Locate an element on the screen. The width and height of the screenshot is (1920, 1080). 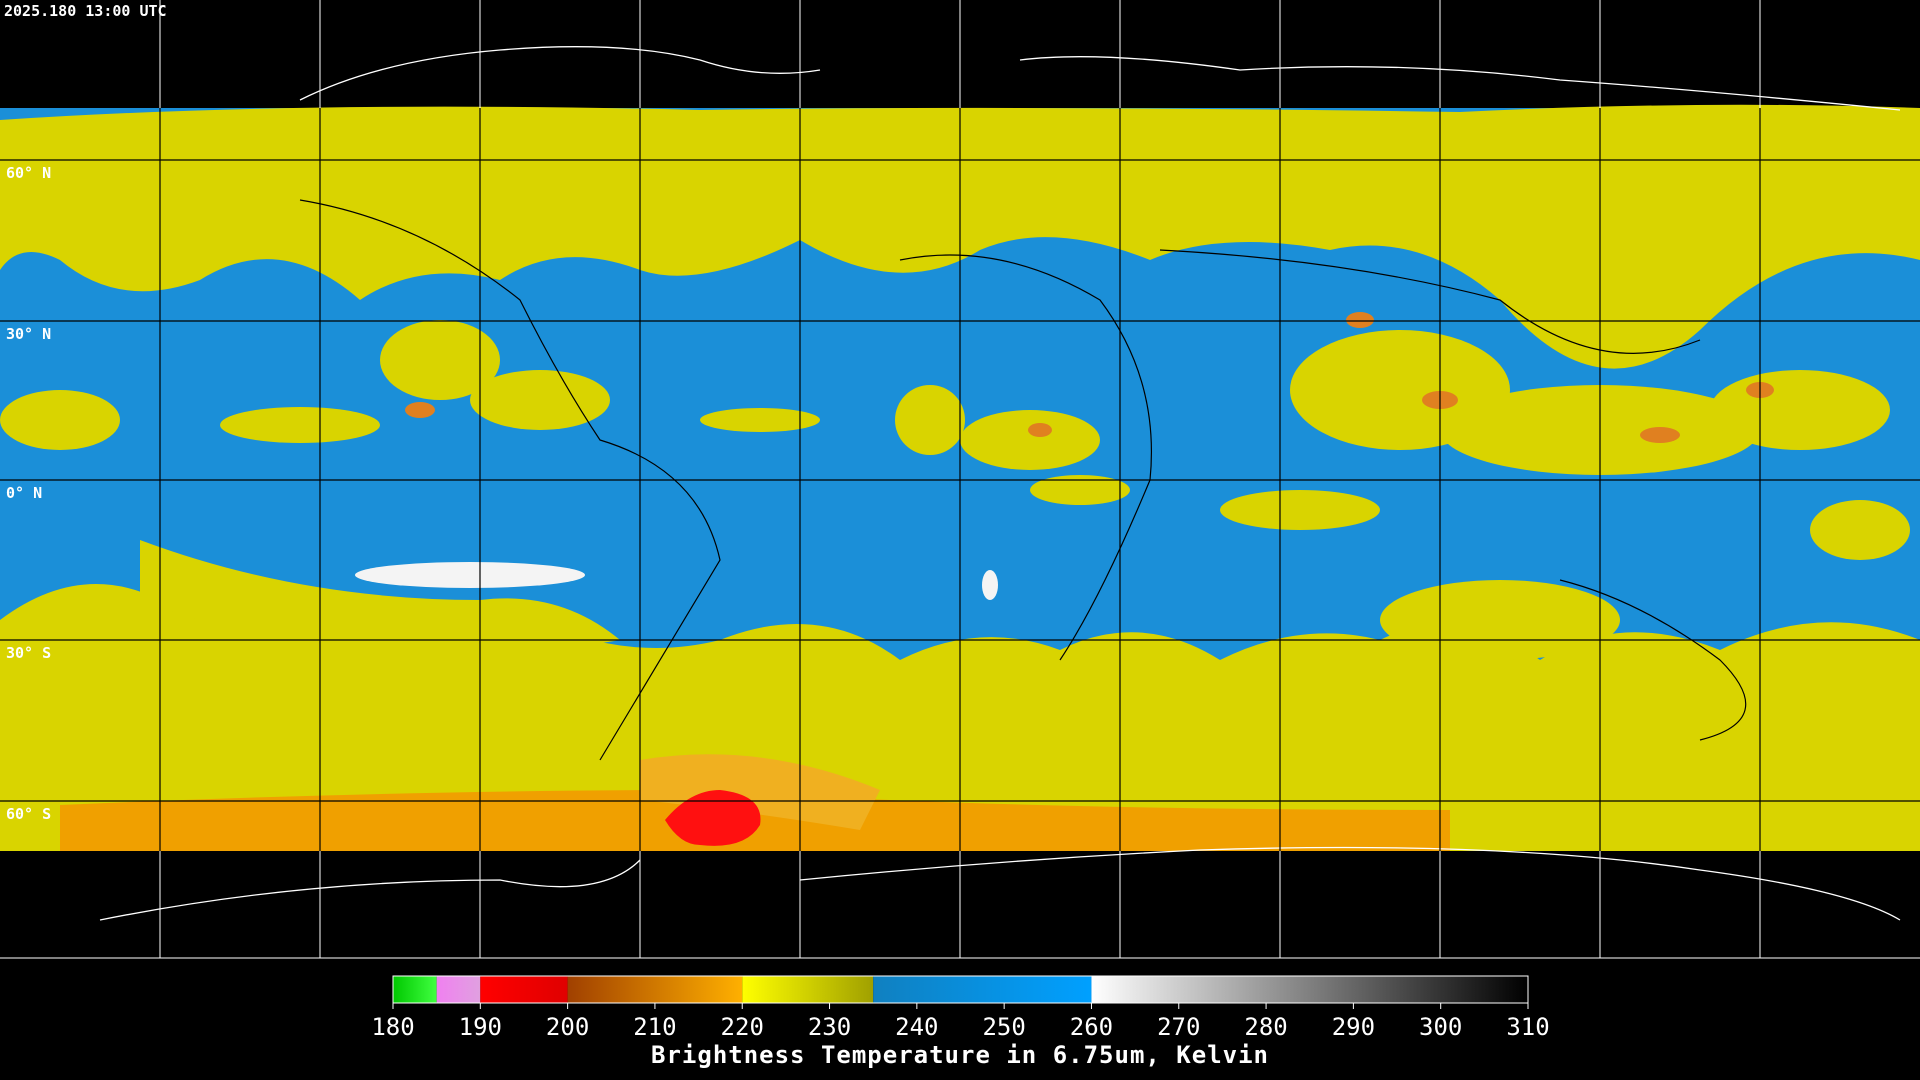
colorbar-tick-label: 290 is located at coordinates (1353, 1027).